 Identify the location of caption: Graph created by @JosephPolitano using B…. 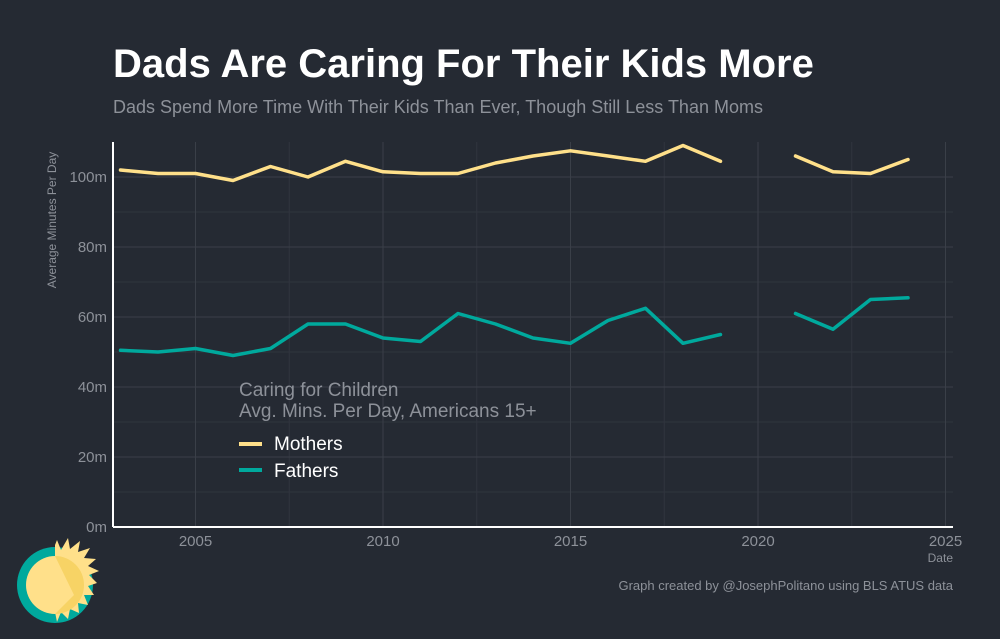
(785, 585).